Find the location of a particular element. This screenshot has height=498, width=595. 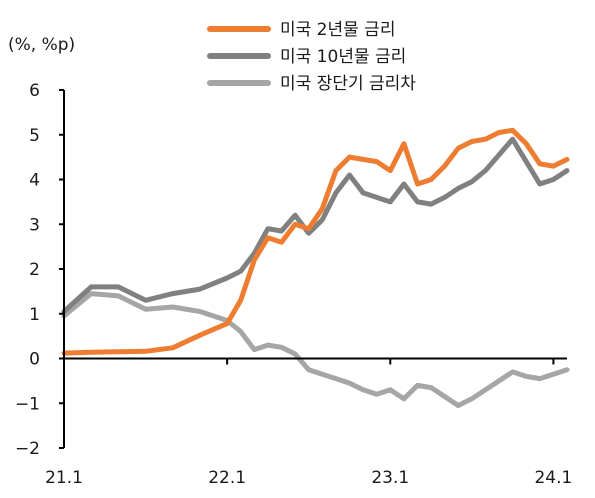

y-tick-label: 1 is located at coordinates (34, 315).